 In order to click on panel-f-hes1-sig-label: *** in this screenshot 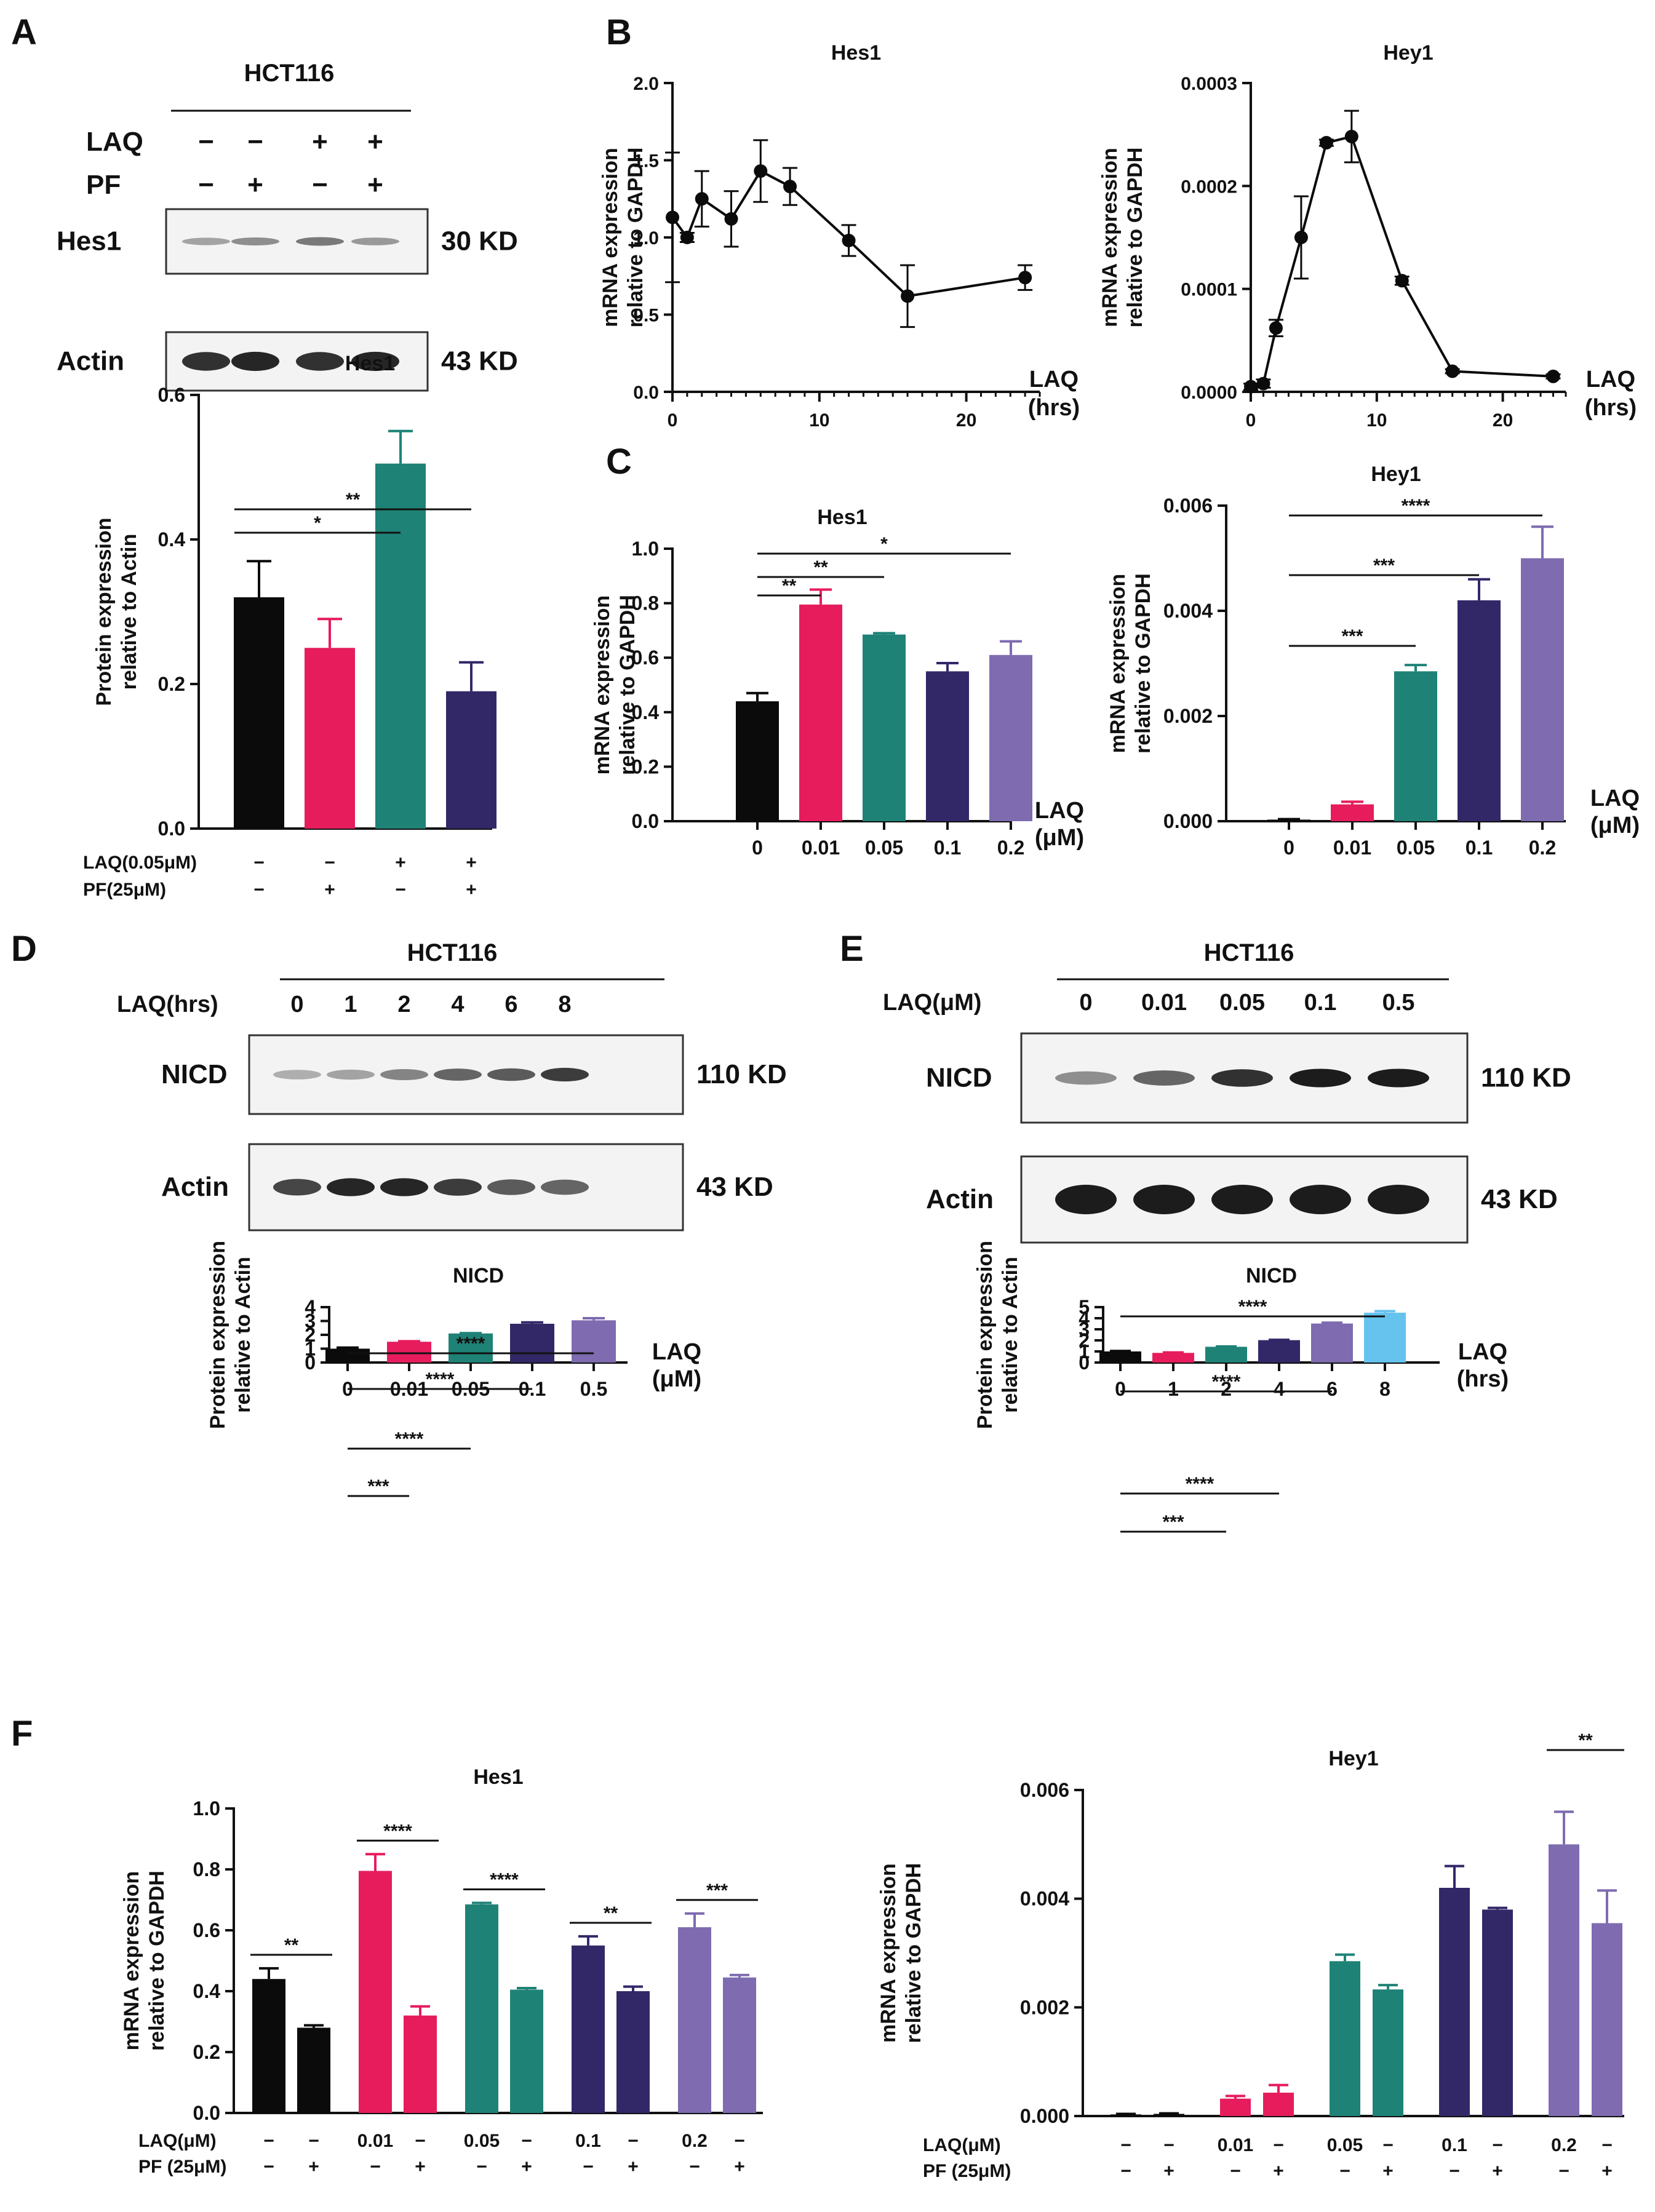, I will do `click(717, 1891)`.